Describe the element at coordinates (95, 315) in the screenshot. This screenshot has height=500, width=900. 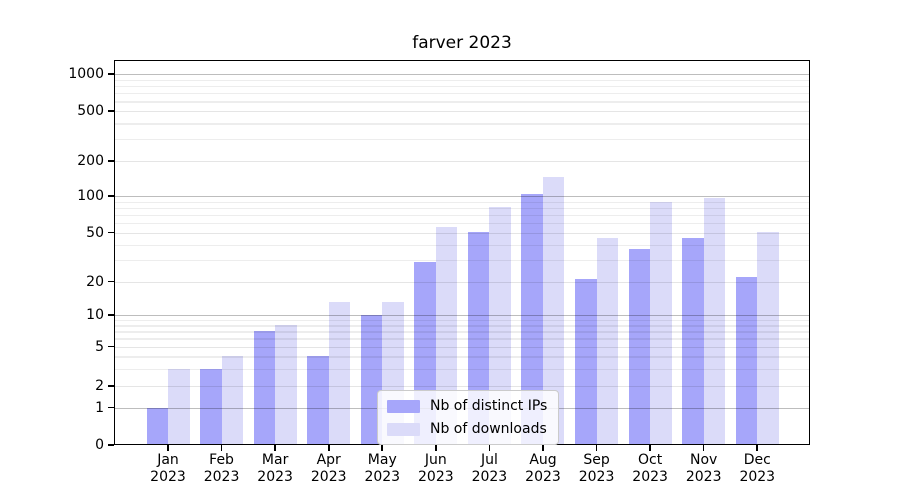
I see `y-axis-tick-label-10: 10` at that location.